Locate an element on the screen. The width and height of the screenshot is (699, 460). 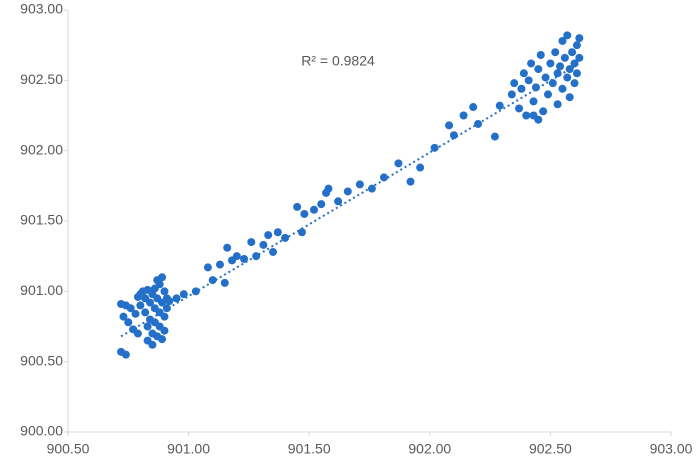
x-tick-label: 901.00 is located at coordinates (188, 449).